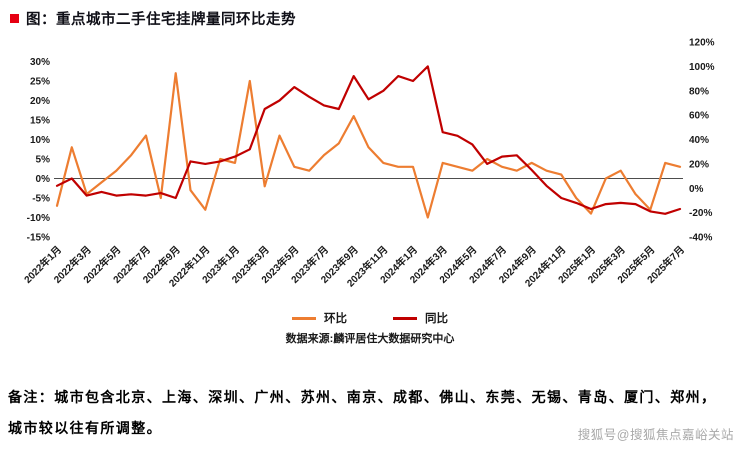 Image resolution: width=740 pixels, height=454 pixels. I want to click on right-axis-tick-labels: 120% 100% 80% 60% 40% 20% 0% -20% -40%, so click(702, 141).